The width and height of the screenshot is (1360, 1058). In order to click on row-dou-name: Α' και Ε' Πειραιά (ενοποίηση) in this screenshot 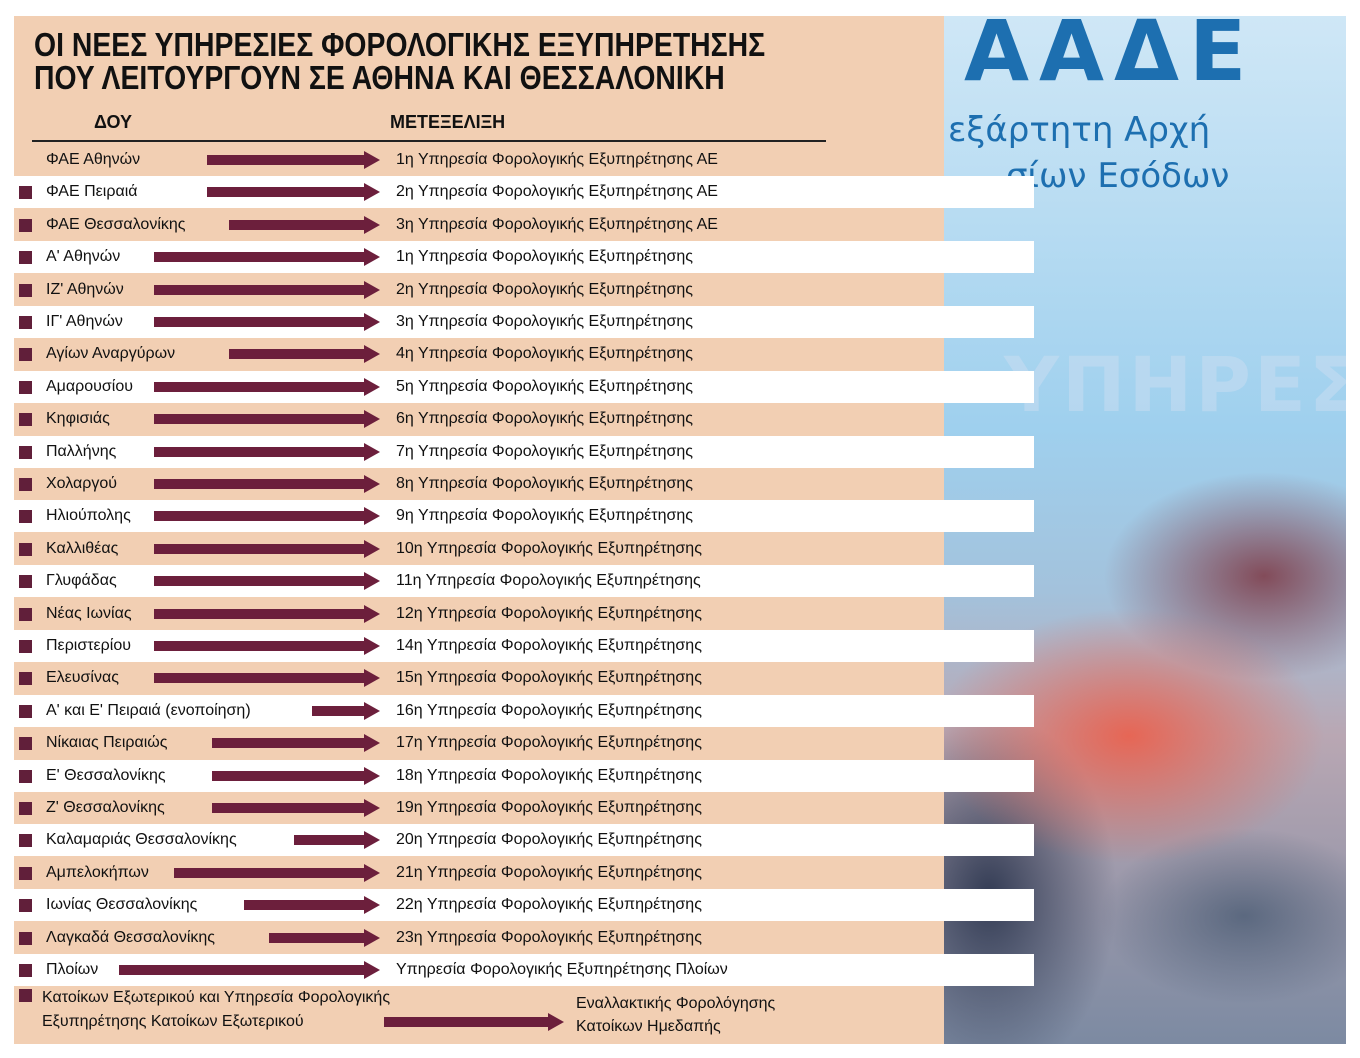, I will do `click(148, 710)`.